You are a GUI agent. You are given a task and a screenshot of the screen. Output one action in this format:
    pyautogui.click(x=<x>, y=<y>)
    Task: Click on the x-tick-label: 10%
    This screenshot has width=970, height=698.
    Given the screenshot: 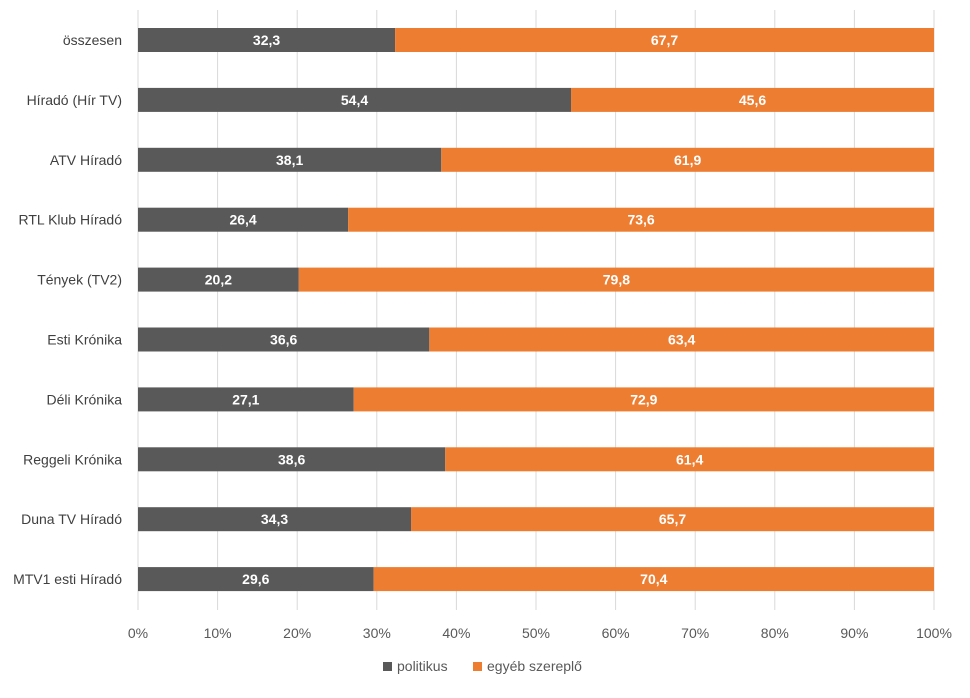 What is the action you would take?
    pyautogui.click(x=218, y=633)
    